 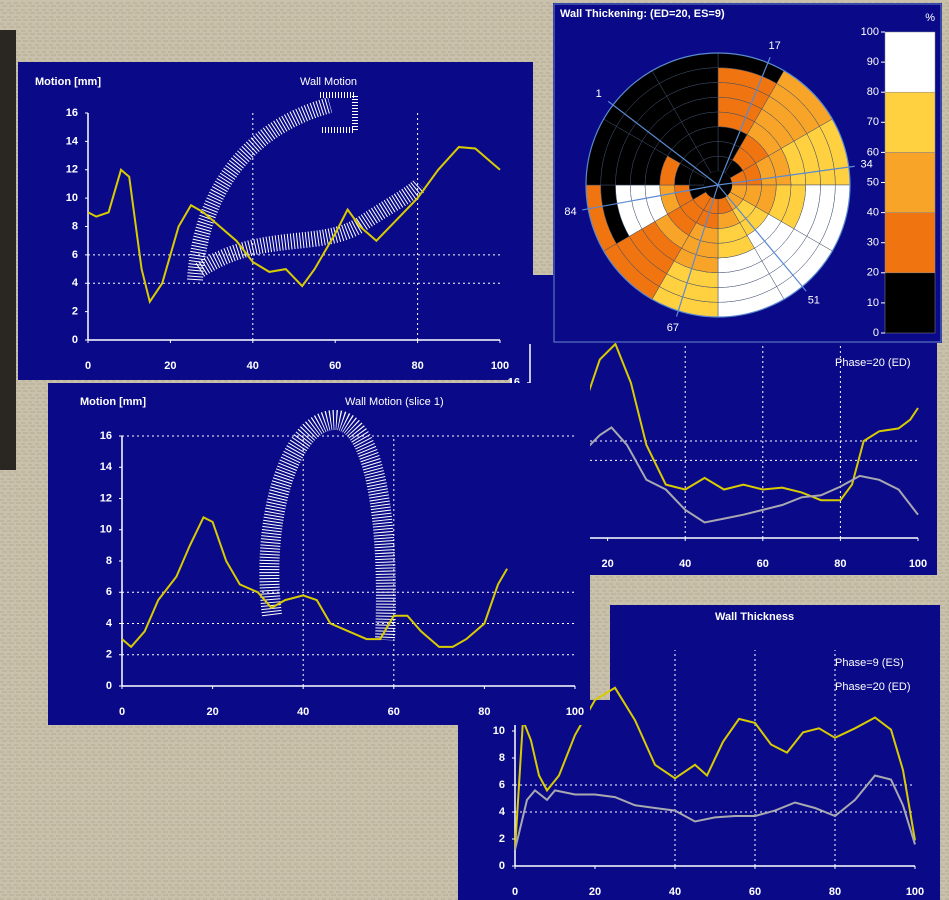 What do you see at coordinates (930, 18) in the screenshot?
I see `colorbar-label: %` at bounding box center [930, 18].